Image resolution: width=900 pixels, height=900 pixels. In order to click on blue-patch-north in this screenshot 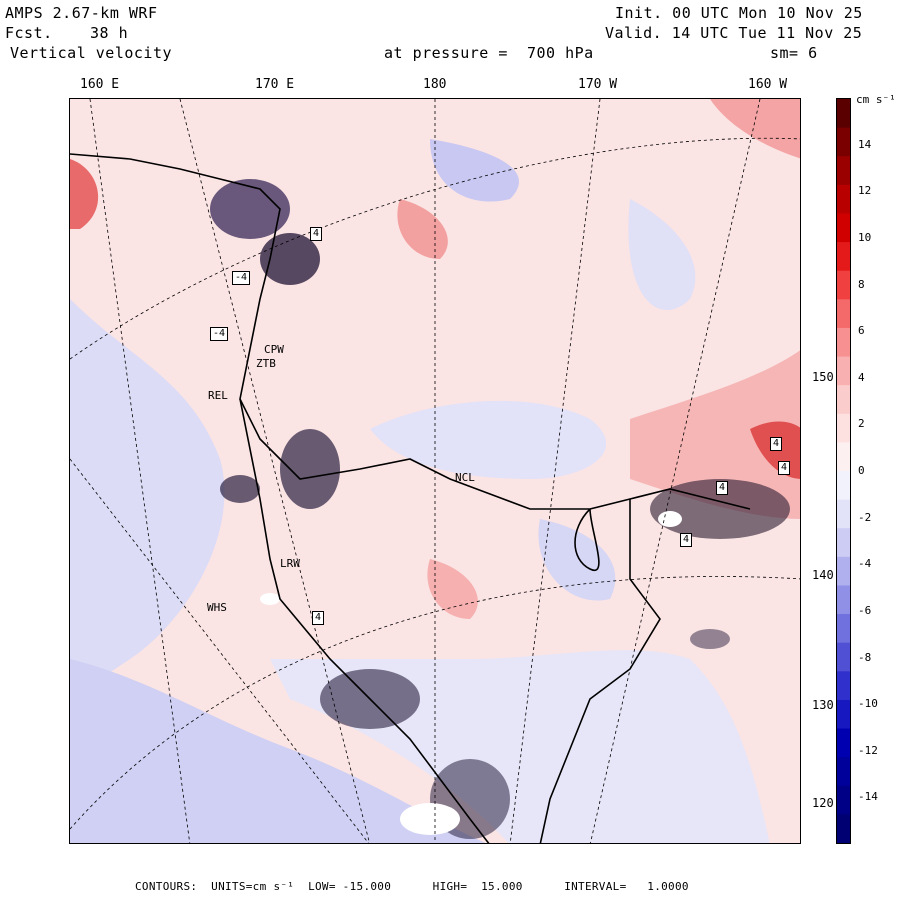, I will do `click(474, 170)`.